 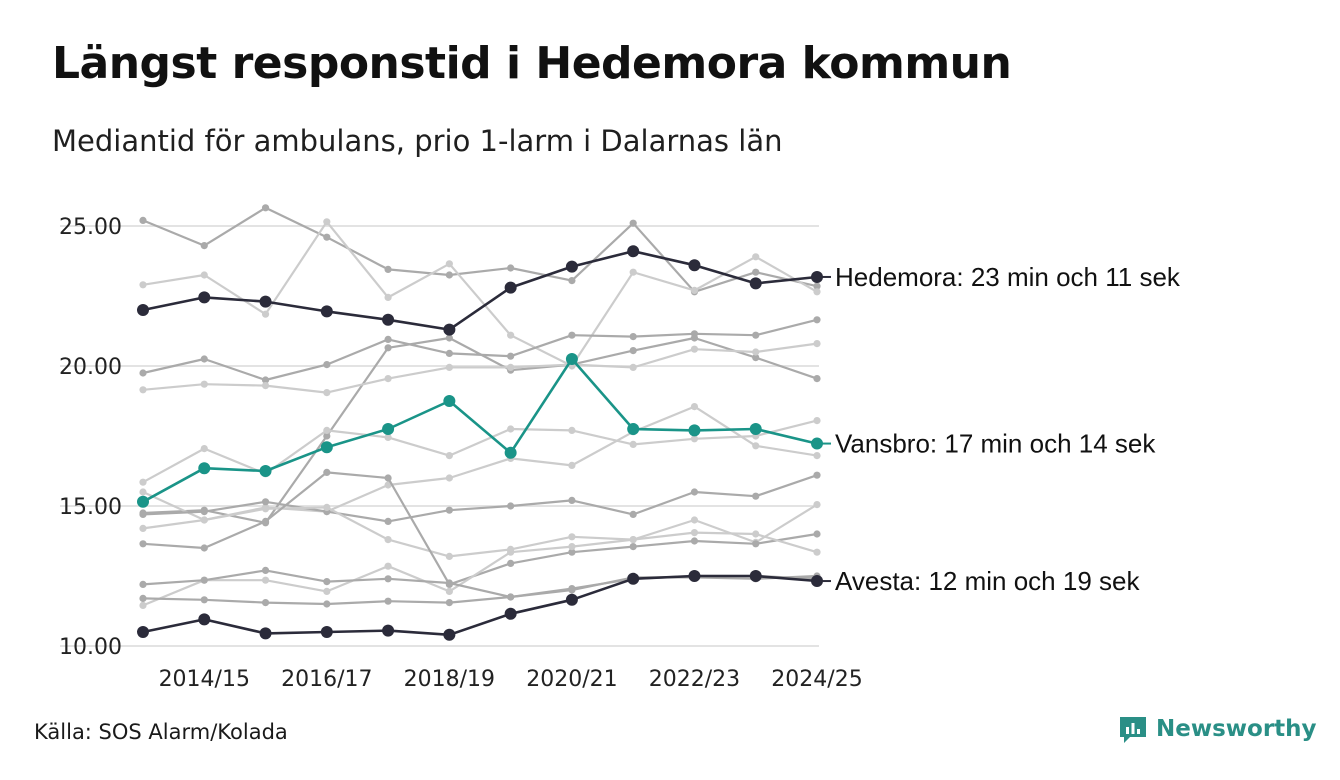 I want to click on brand: Newsworthy, so click(x=1217, y=729).